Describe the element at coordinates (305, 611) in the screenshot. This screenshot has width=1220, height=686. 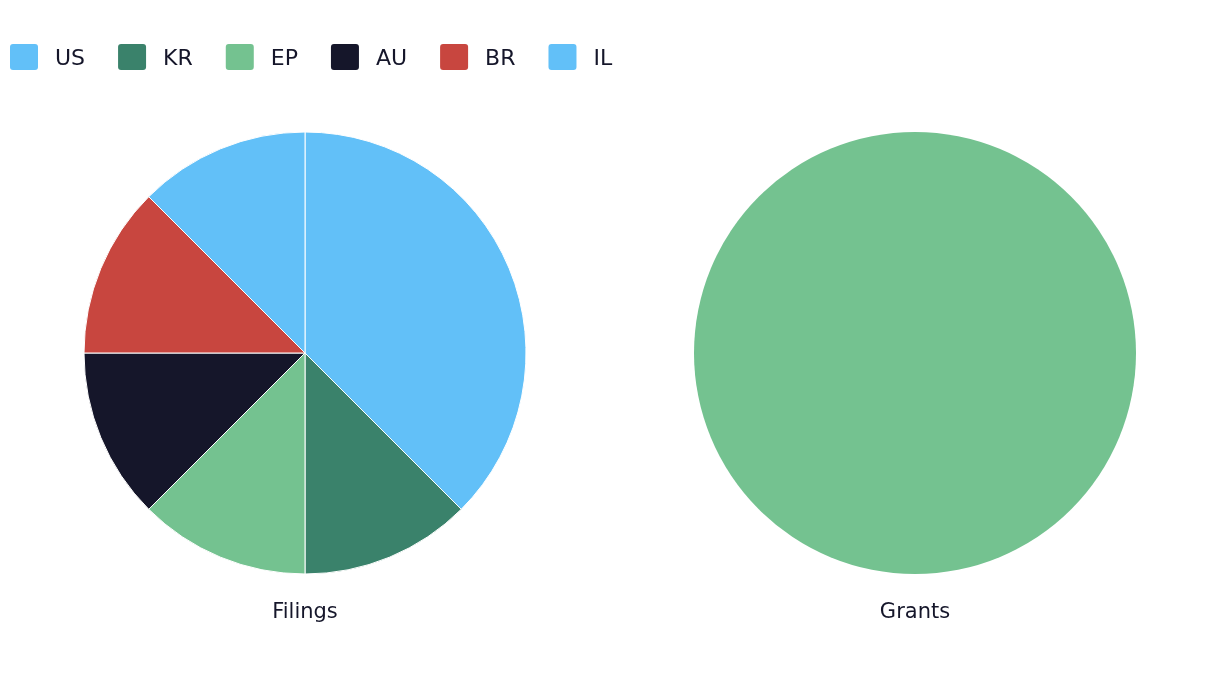
I see `text: Filings` at that location.